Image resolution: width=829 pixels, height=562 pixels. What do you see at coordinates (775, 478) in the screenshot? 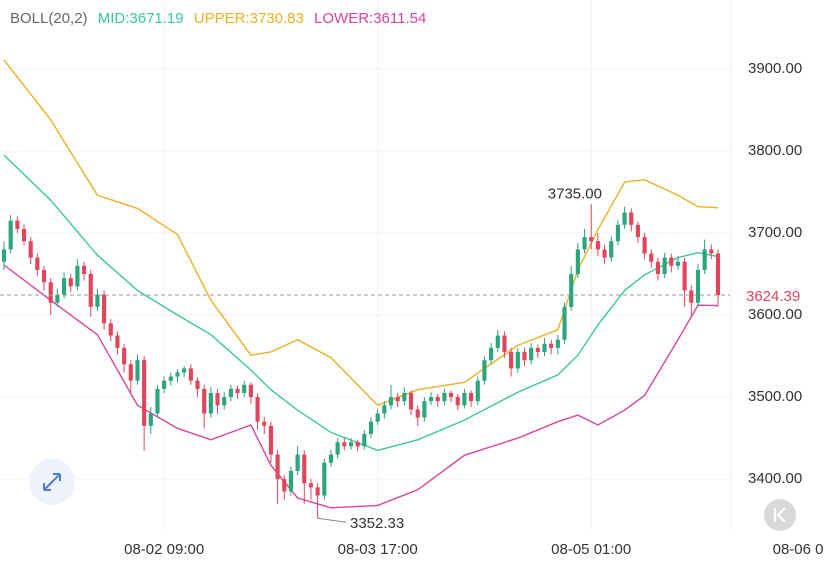
I see `y-tick-label: 3400.00` at bounding box center [775, 478].